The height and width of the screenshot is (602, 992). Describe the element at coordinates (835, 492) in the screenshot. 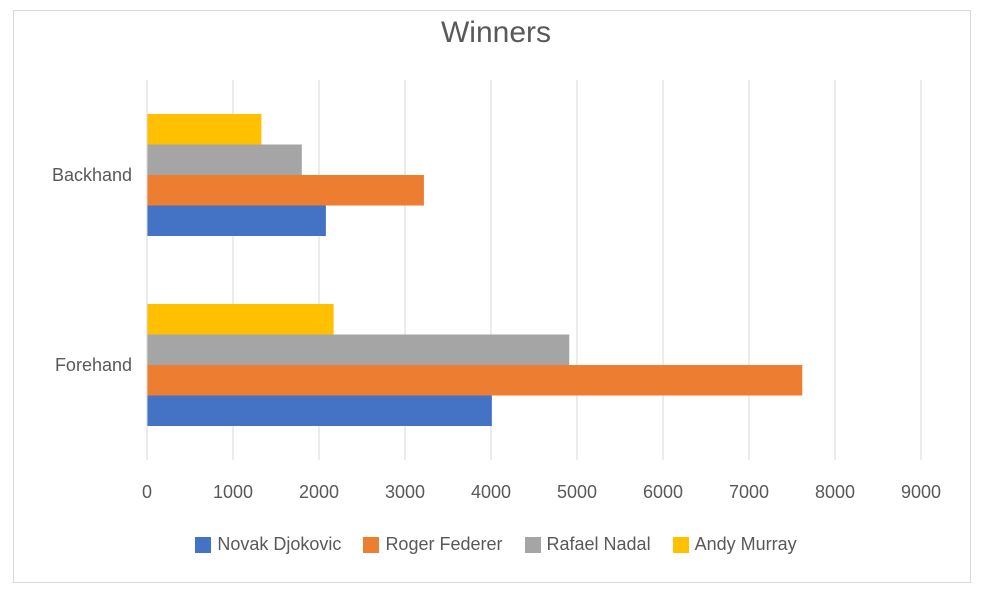

I see `x-tick-label-8000: 8000` at that location.